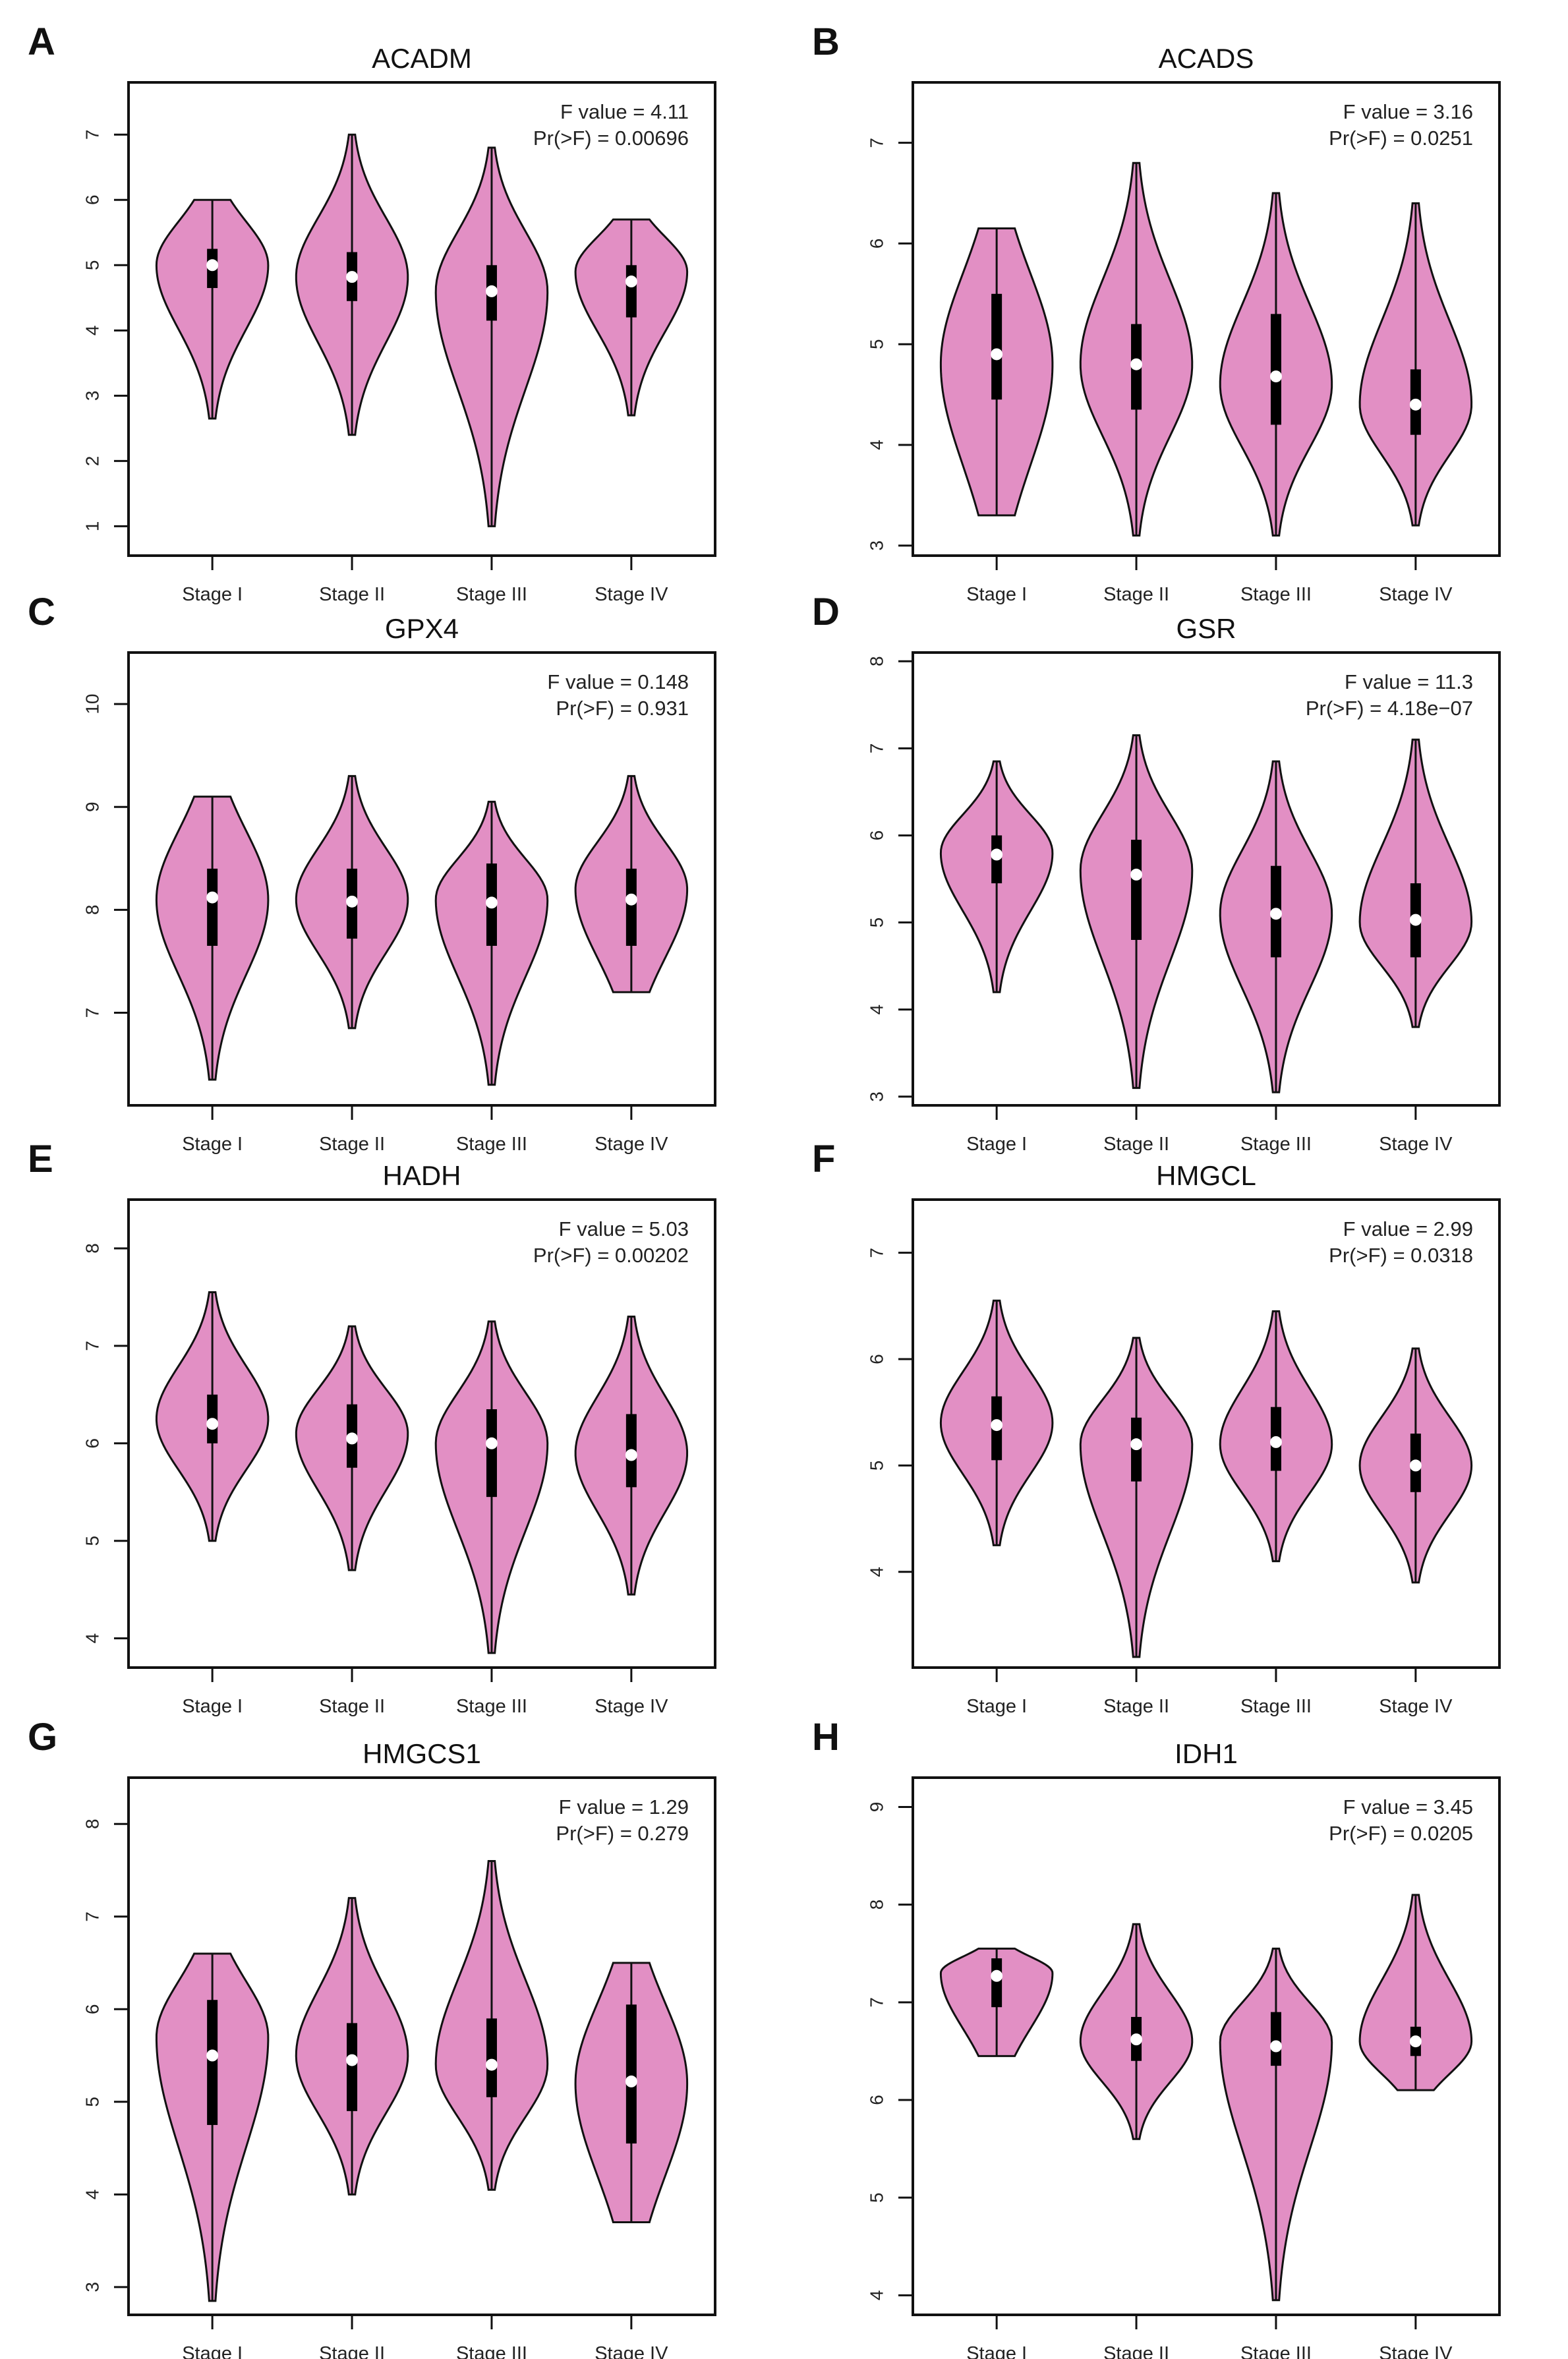 This screenshot has width=1568, height=2359. I want to click on chart-title: ACADS, so click(1206, 58).